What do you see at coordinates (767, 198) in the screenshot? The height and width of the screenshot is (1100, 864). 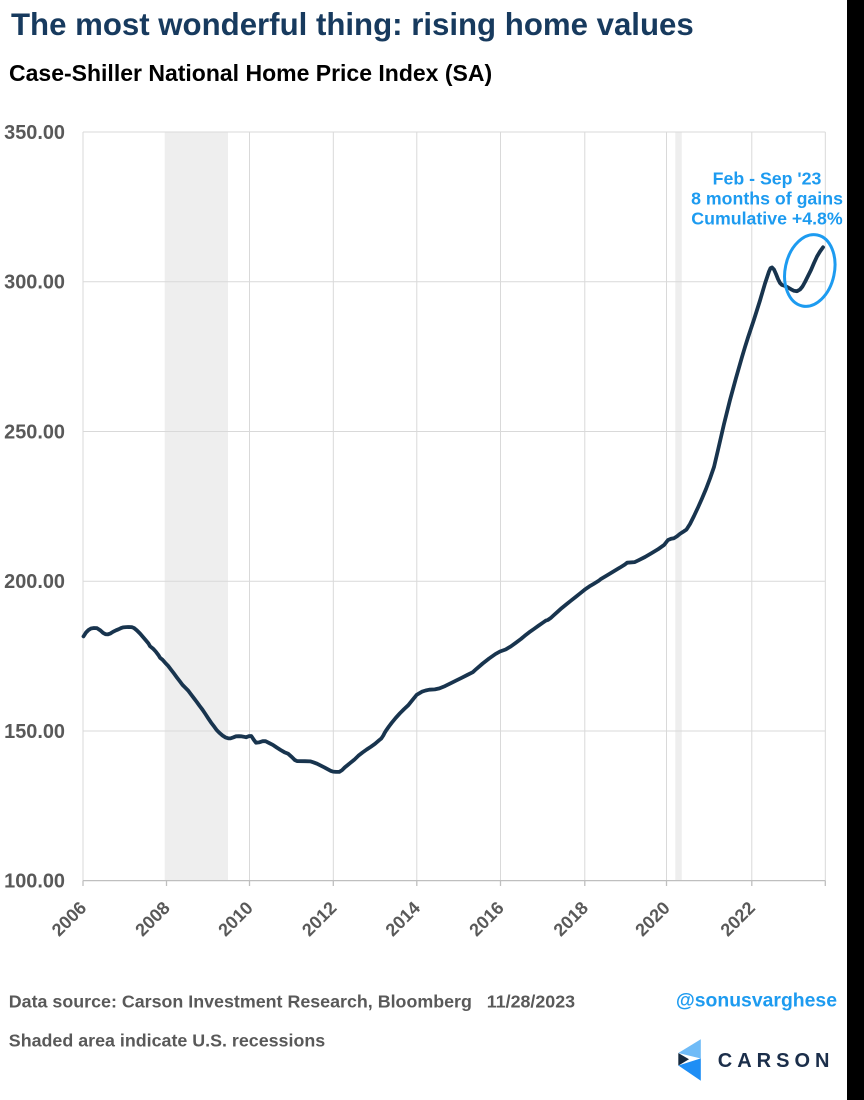 I see `svg-text: 8 months of gains` at bounding box center [767, 198].